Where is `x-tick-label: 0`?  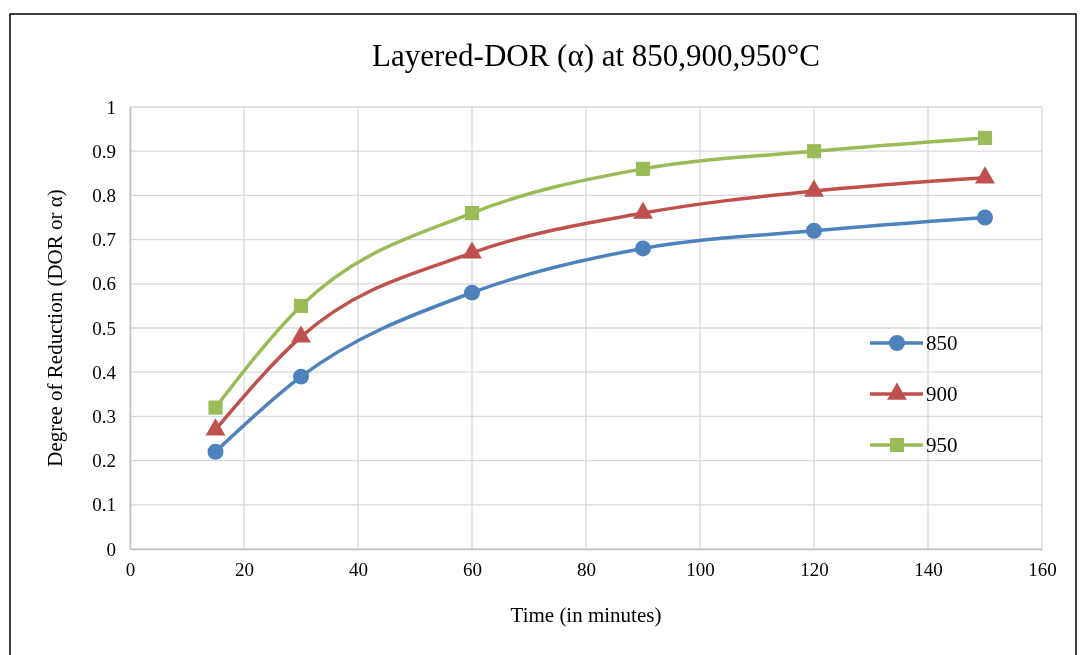
x-tick-label: 0 is located at coordinates (130, 570).